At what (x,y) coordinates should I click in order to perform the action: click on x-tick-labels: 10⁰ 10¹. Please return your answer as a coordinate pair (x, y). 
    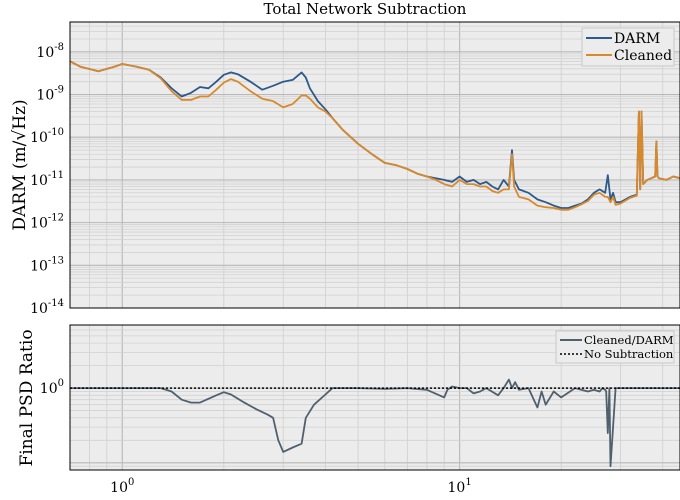
    Looking at the image, I should click on (291, 486).